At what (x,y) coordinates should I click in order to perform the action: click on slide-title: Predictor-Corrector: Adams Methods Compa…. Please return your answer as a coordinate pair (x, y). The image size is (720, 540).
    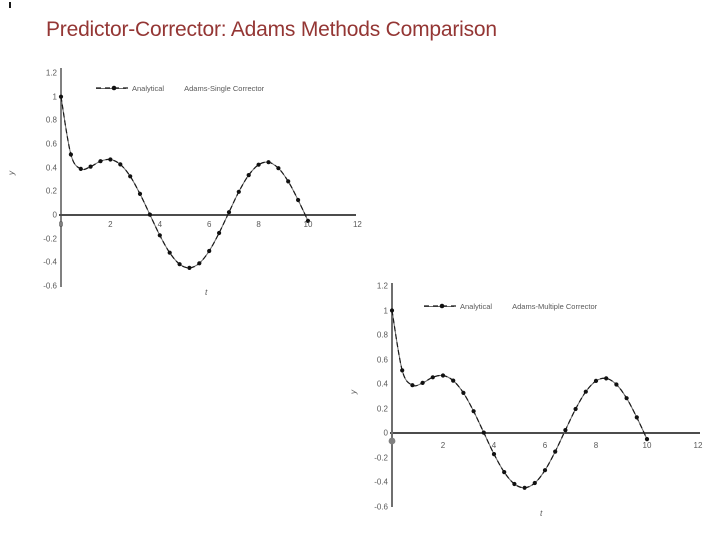
    Looking at the image, I should click on (271, 29).